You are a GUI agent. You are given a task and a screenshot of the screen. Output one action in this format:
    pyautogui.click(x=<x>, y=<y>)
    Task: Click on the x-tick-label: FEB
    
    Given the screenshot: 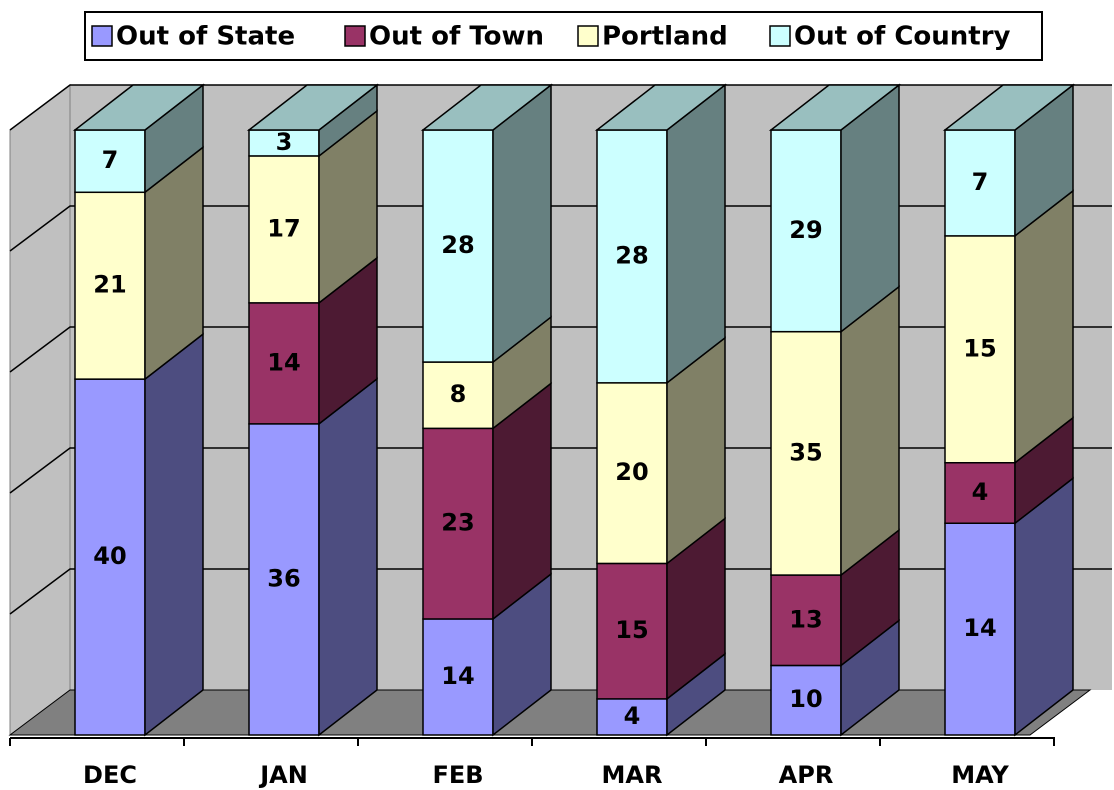 What is the action you would take?
    pyautogui.click(x=457, y=775)
    